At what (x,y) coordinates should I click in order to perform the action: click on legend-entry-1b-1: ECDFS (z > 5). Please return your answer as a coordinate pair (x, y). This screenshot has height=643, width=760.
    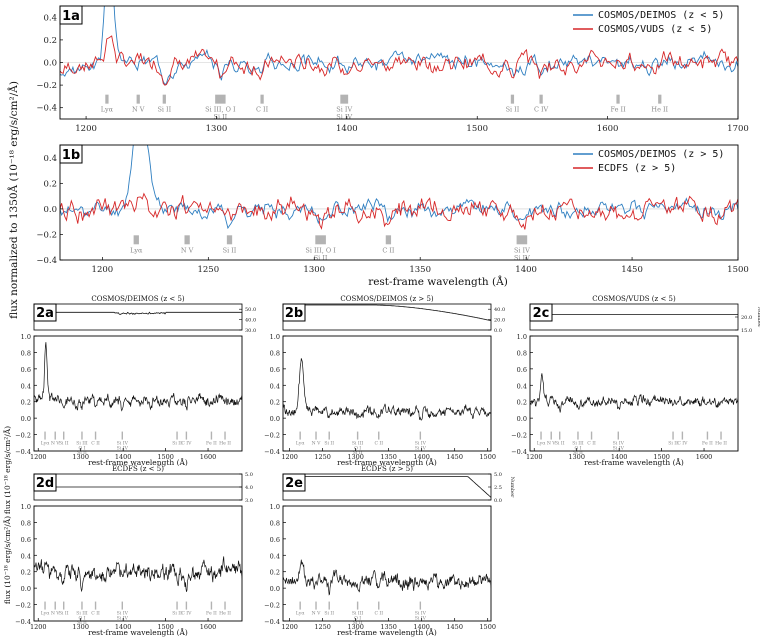
    Looking at the image, I should click on (637, 168).